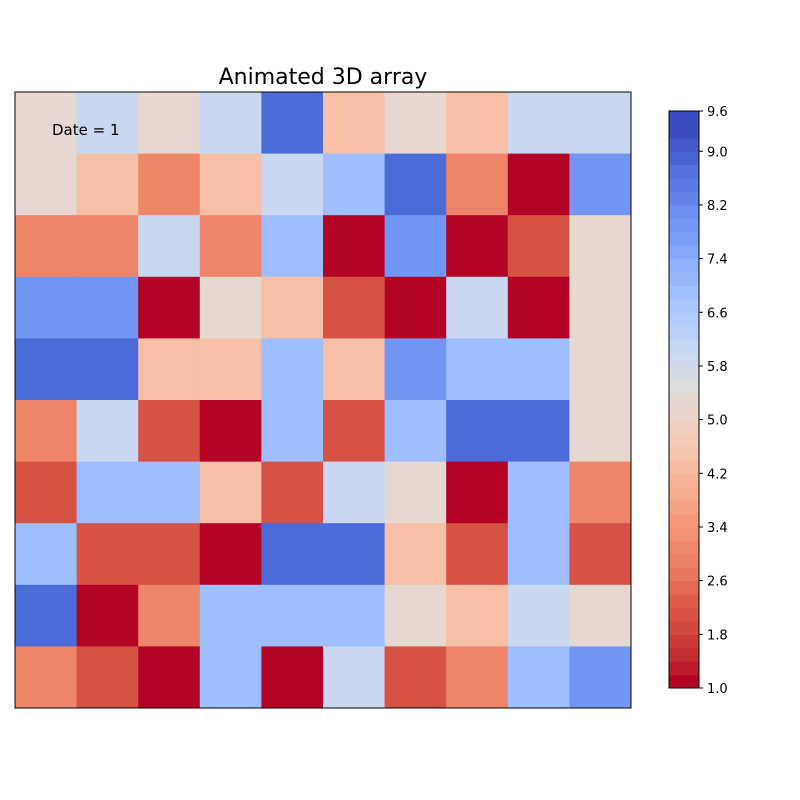  What do you see at coordinates (717, 421) in the screenshot?
I see `colorbar-tick-label: 5.0` at bounding box center [717, 421].